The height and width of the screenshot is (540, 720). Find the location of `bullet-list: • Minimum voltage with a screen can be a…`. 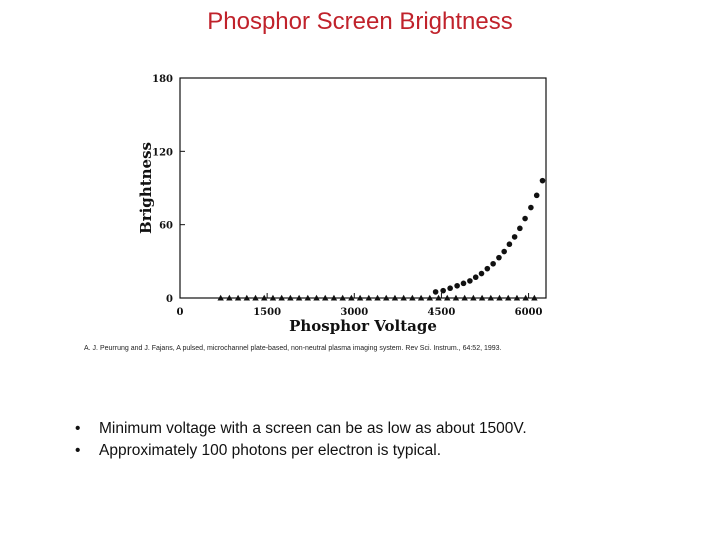

bullet-list: • Minimum voltage with a screen can be a… is located at coordinates (299, 440).